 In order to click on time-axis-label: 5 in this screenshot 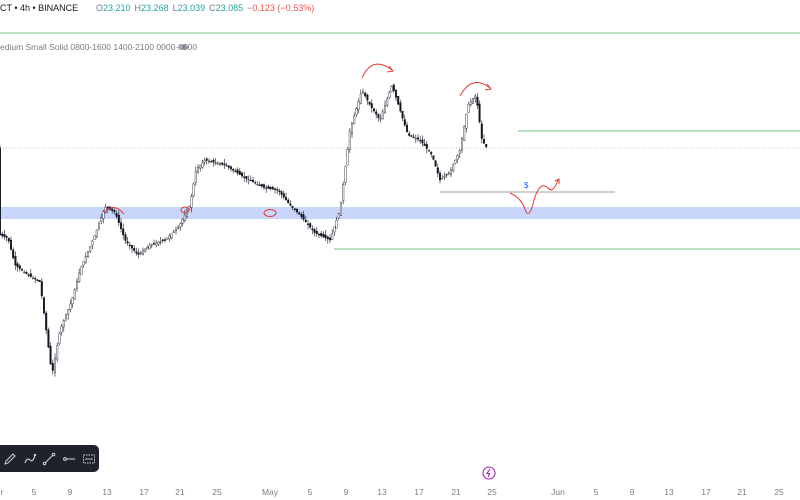, I will do `click(310, 492)`.